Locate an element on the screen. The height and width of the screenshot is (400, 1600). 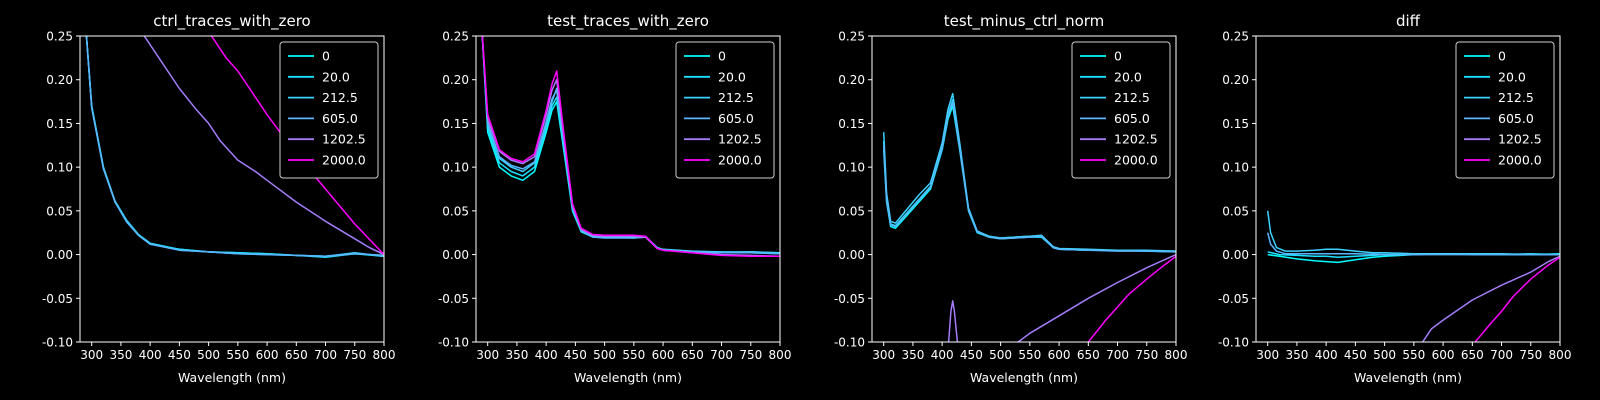
chart-title: test_minus_ctrl_norm is located at coordinates (1024, 21).